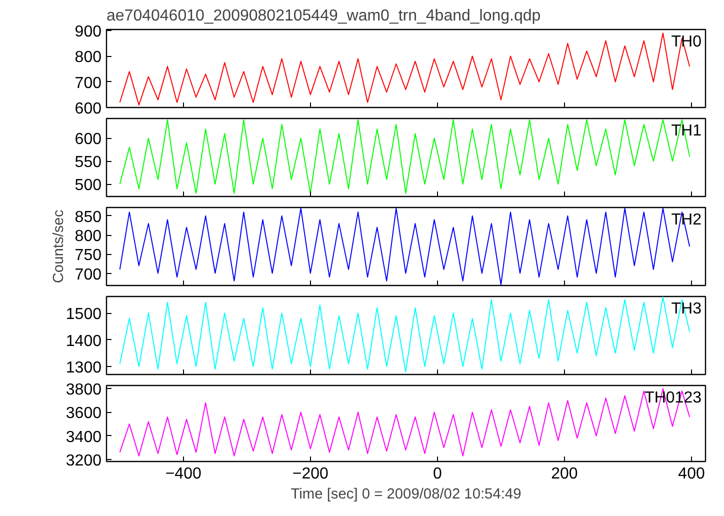  Describe the element at coordinates (84, 341) in the screenshot. I see `y-tick-label: 1400` at that location.